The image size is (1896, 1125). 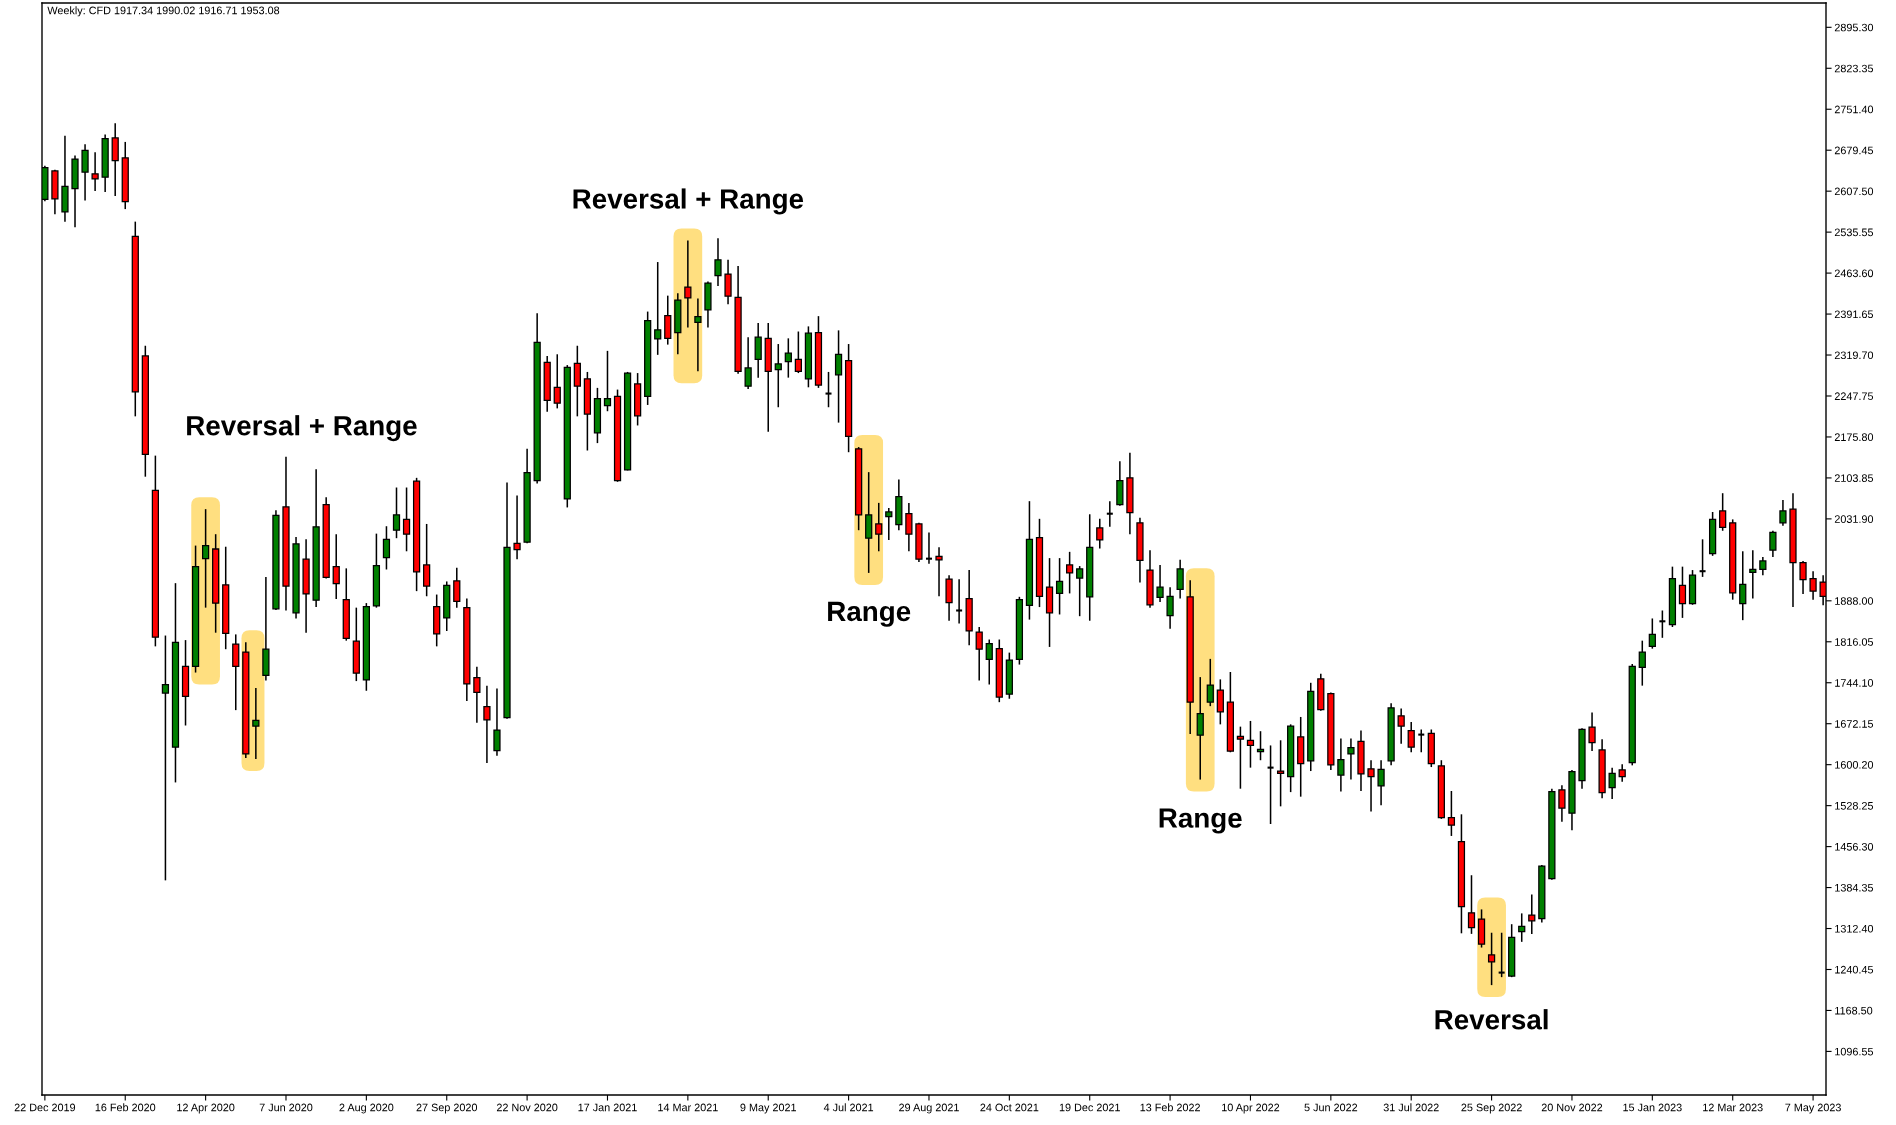 What do you see at coordinates (1854, 683) in the screenshot?
I see `y-tick-label: 1744.10` at bounding box center [1854, 683].